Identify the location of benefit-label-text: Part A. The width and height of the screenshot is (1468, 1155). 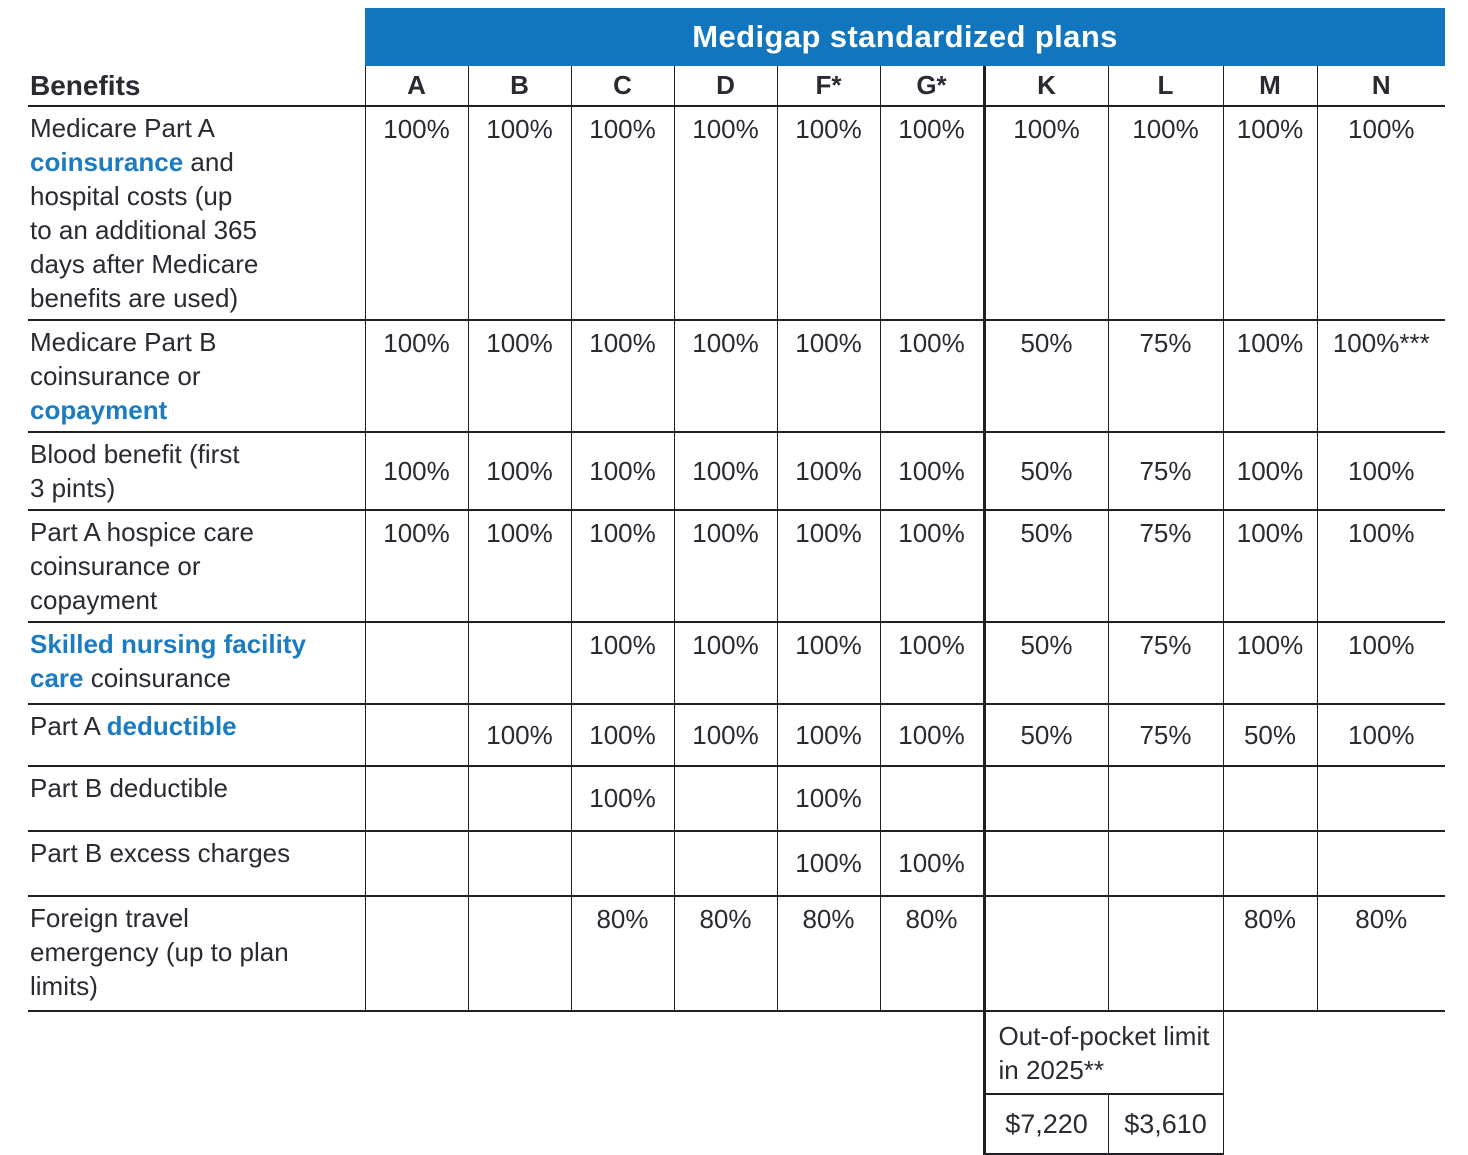
(68, 726).